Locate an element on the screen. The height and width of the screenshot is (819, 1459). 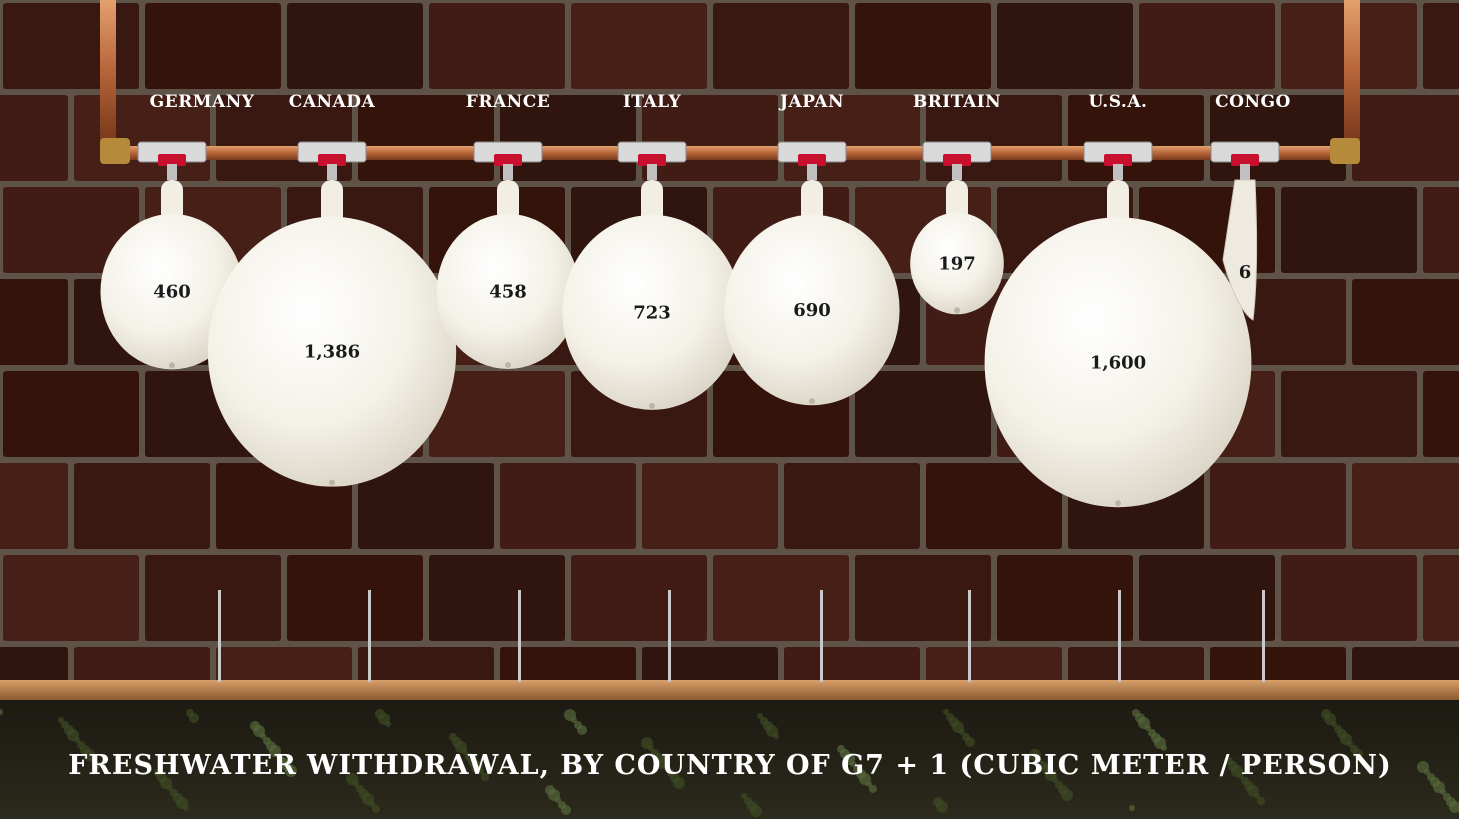
balloon-britain is located at coordinates (957, 228).